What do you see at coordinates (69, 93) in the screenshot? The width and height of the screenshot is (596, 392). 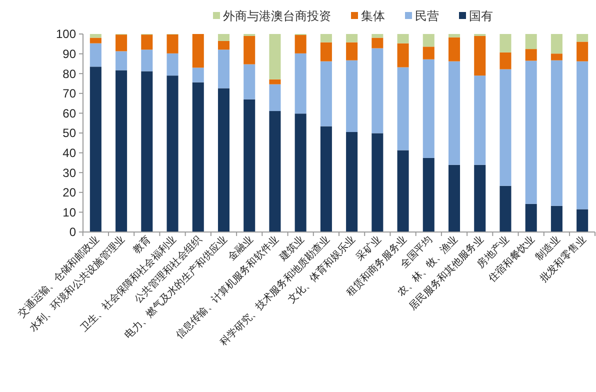 I see `y-tick-label: 70` at bounding box center [69, 93].